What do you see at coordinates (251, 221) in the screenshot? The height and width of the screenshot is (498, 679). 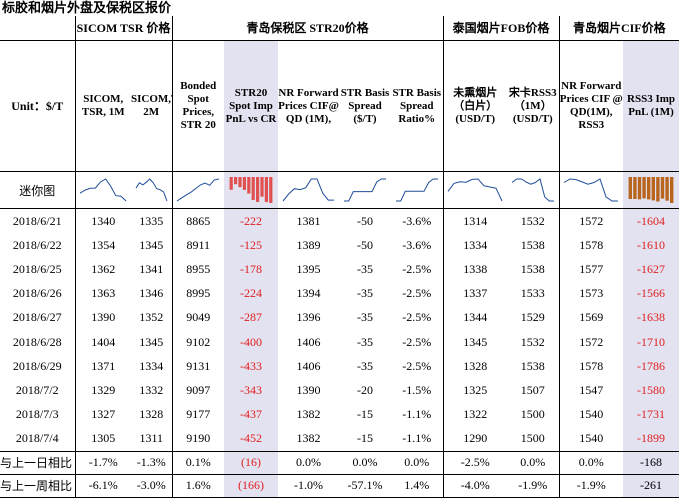 I see `cell-str20-imp-pnl: -222` at bounding box center [251, 221].